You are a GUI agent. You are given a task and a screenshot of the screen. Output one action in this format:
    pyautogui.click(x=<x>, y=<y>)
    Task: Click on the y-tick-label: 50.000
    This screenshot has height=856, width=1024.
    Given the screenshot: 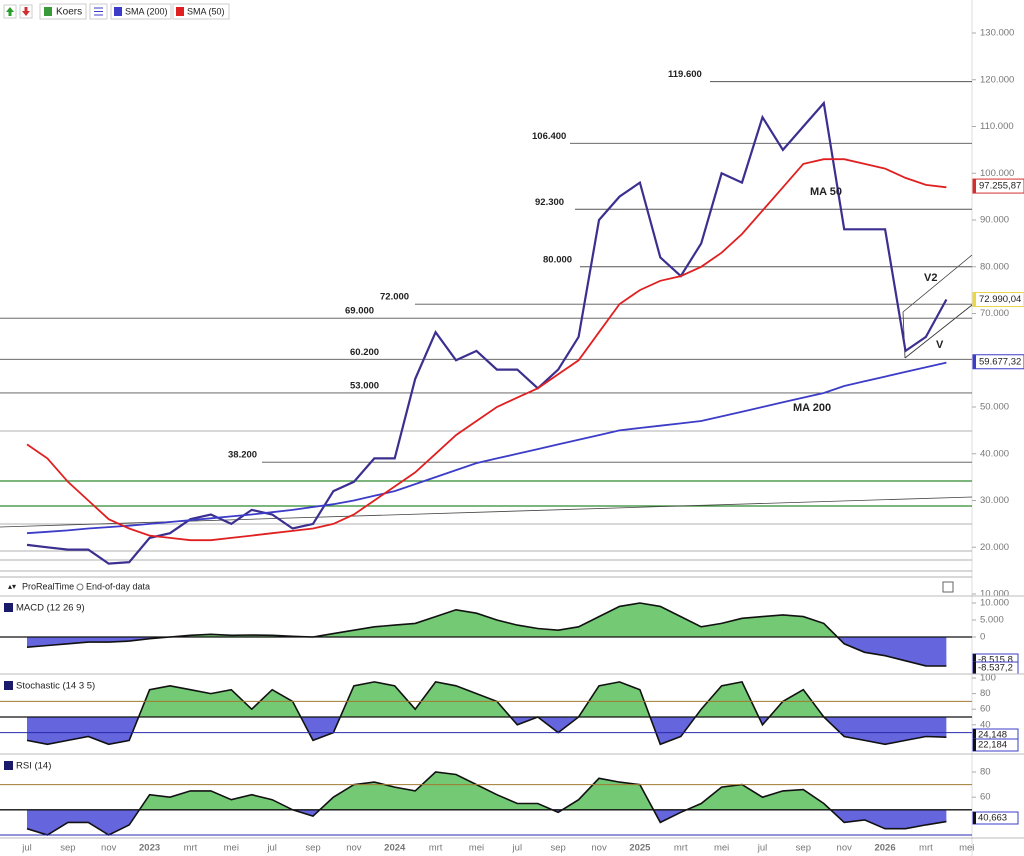 What is the action you would take?
    pyautogui.click(x=994, y=407)
    